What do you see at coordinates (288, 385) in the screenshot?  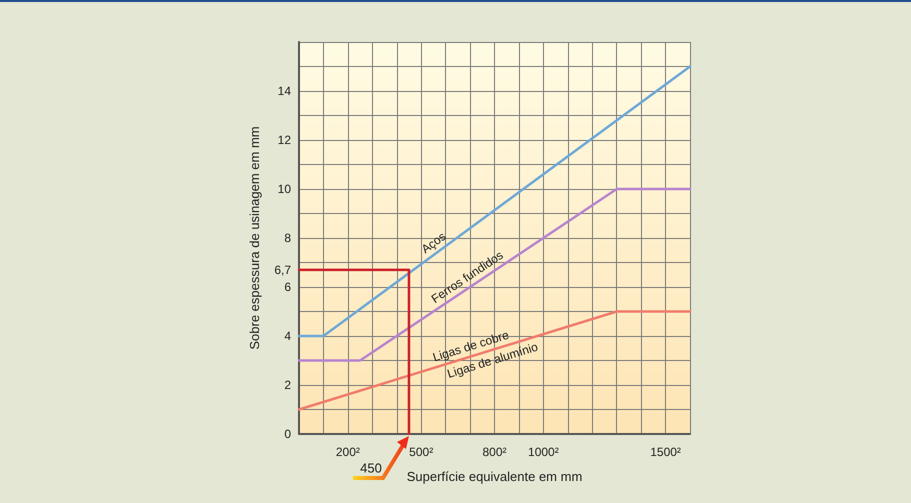 I see `y-tick-label: 2` at bounding box center [288, 385].